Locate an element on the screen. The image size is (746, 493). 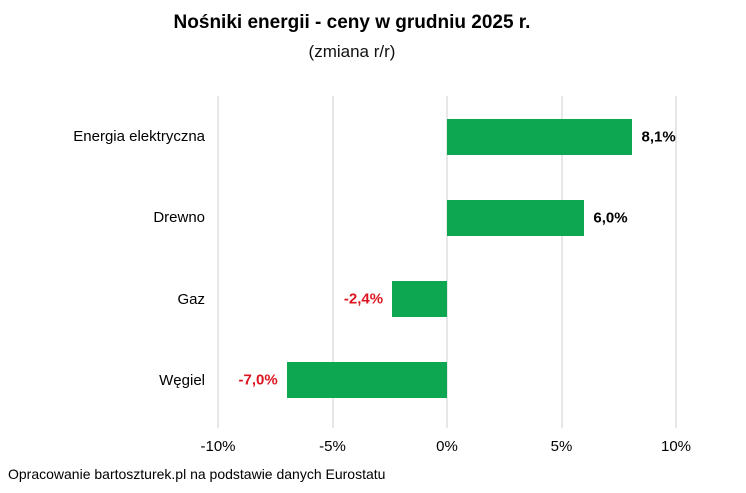
x-axis-tick-label: 5% is located at coordinates (561, 446).